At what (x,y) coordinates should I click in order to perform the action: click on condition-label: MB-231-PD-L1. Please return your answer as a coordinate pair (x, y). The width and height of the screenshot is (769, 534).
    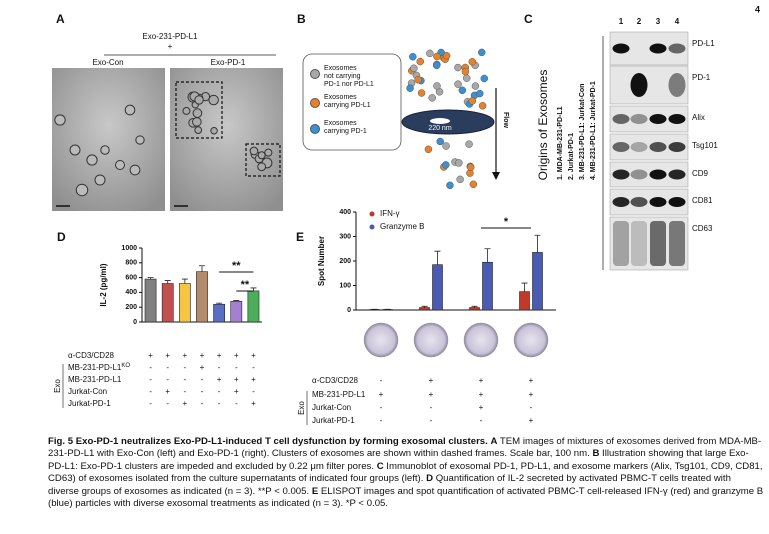
    Looking at the image, I should click on (95, 379).